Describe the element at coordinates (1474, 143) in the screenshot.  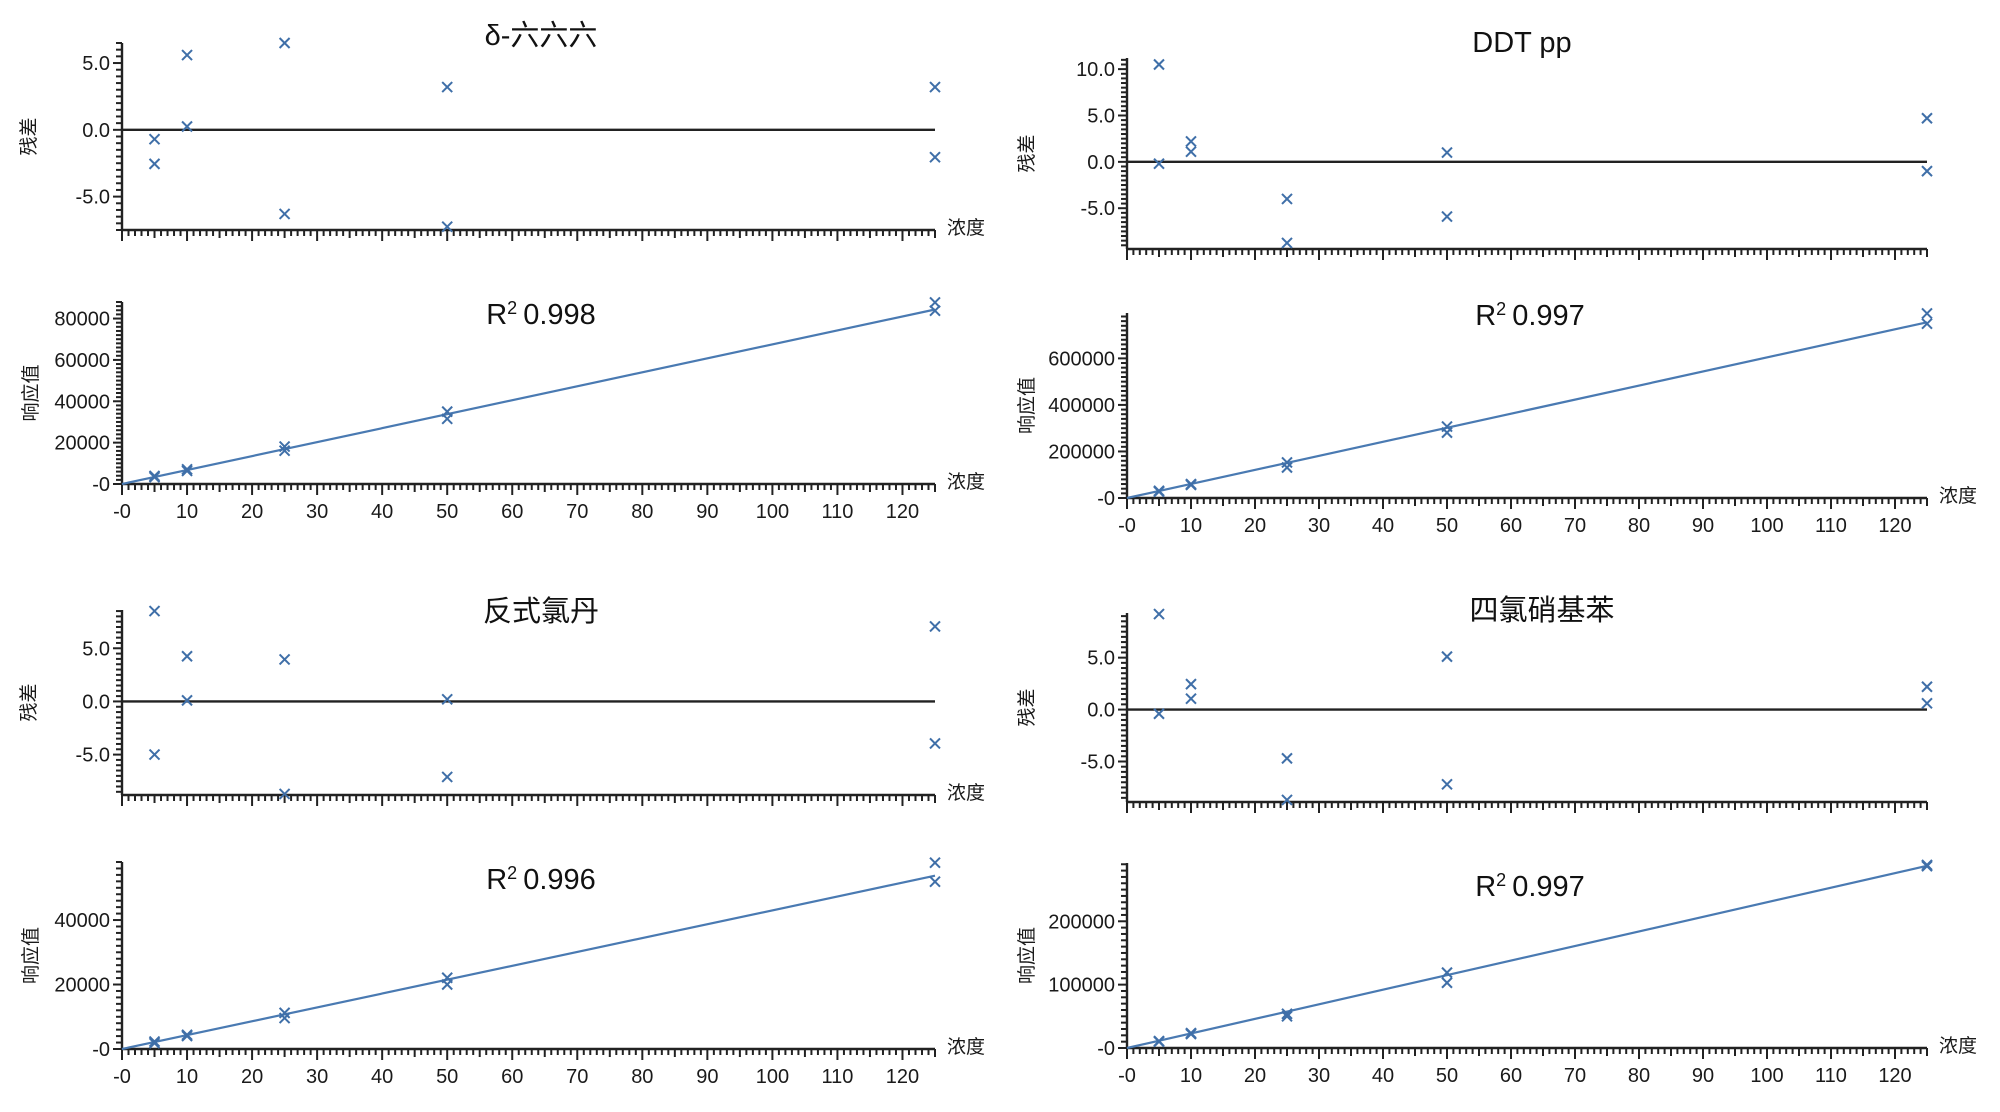
I see `ddt-pp-residual-panel: DDT pp 残差 10.0 5.0 0.0 -5.0` at that location.